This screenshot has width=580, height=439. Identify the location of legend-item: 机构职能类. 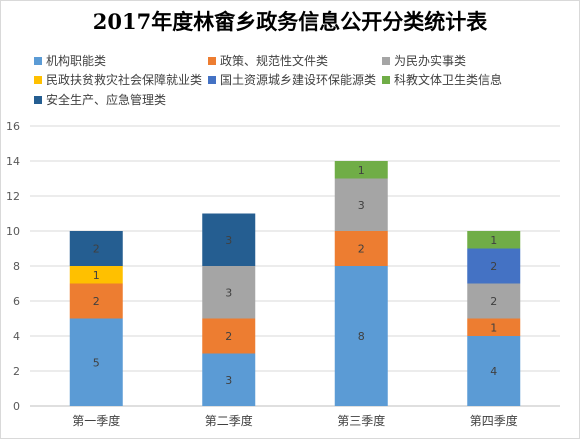
(70, 61).